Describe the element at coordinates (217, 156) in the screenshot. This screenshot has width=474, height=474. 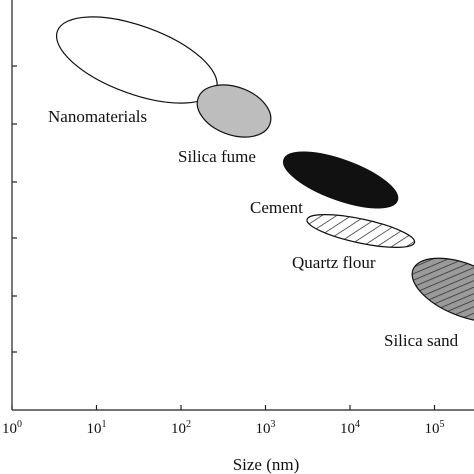
I see `label-silica-fume: Silica fume` at that location.